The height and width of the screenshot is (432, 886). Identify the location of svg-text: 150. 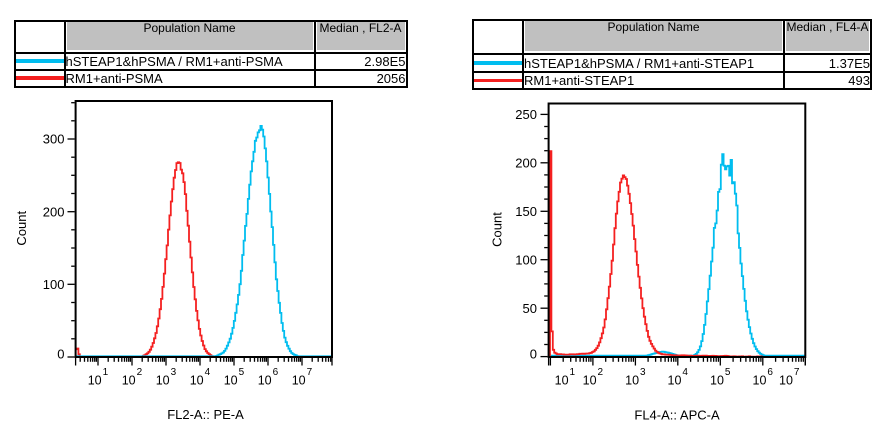
(526, 211).